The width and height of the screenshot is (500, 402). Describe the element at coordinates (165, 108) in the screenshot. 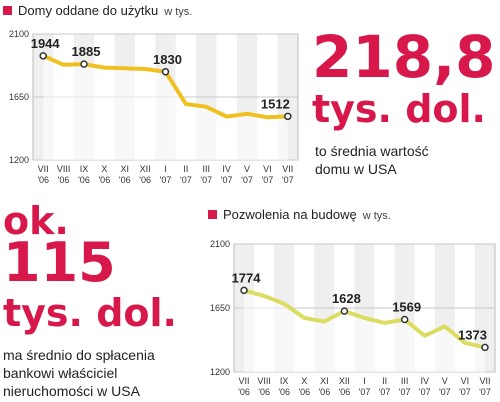

I see `chart1-area-fill` at that location.